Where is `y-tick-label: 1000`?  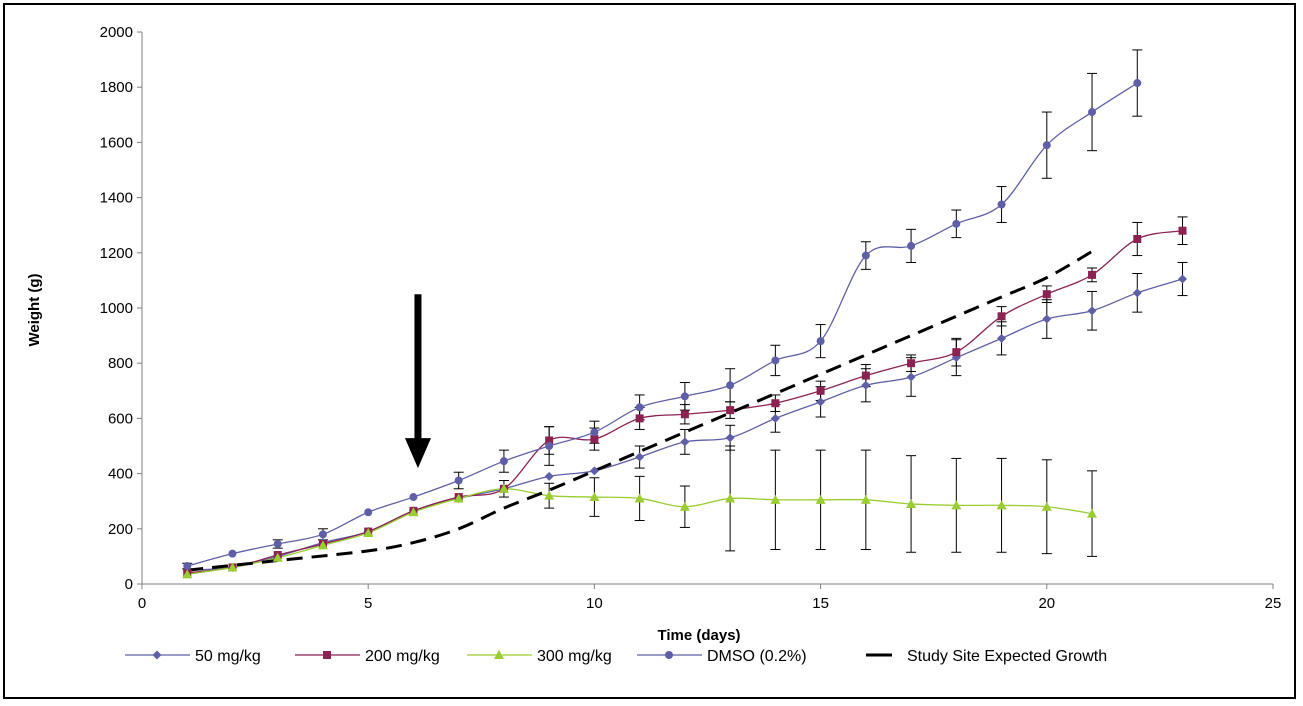 y-tick-label: 1000 is located at coordinates (116, 308).